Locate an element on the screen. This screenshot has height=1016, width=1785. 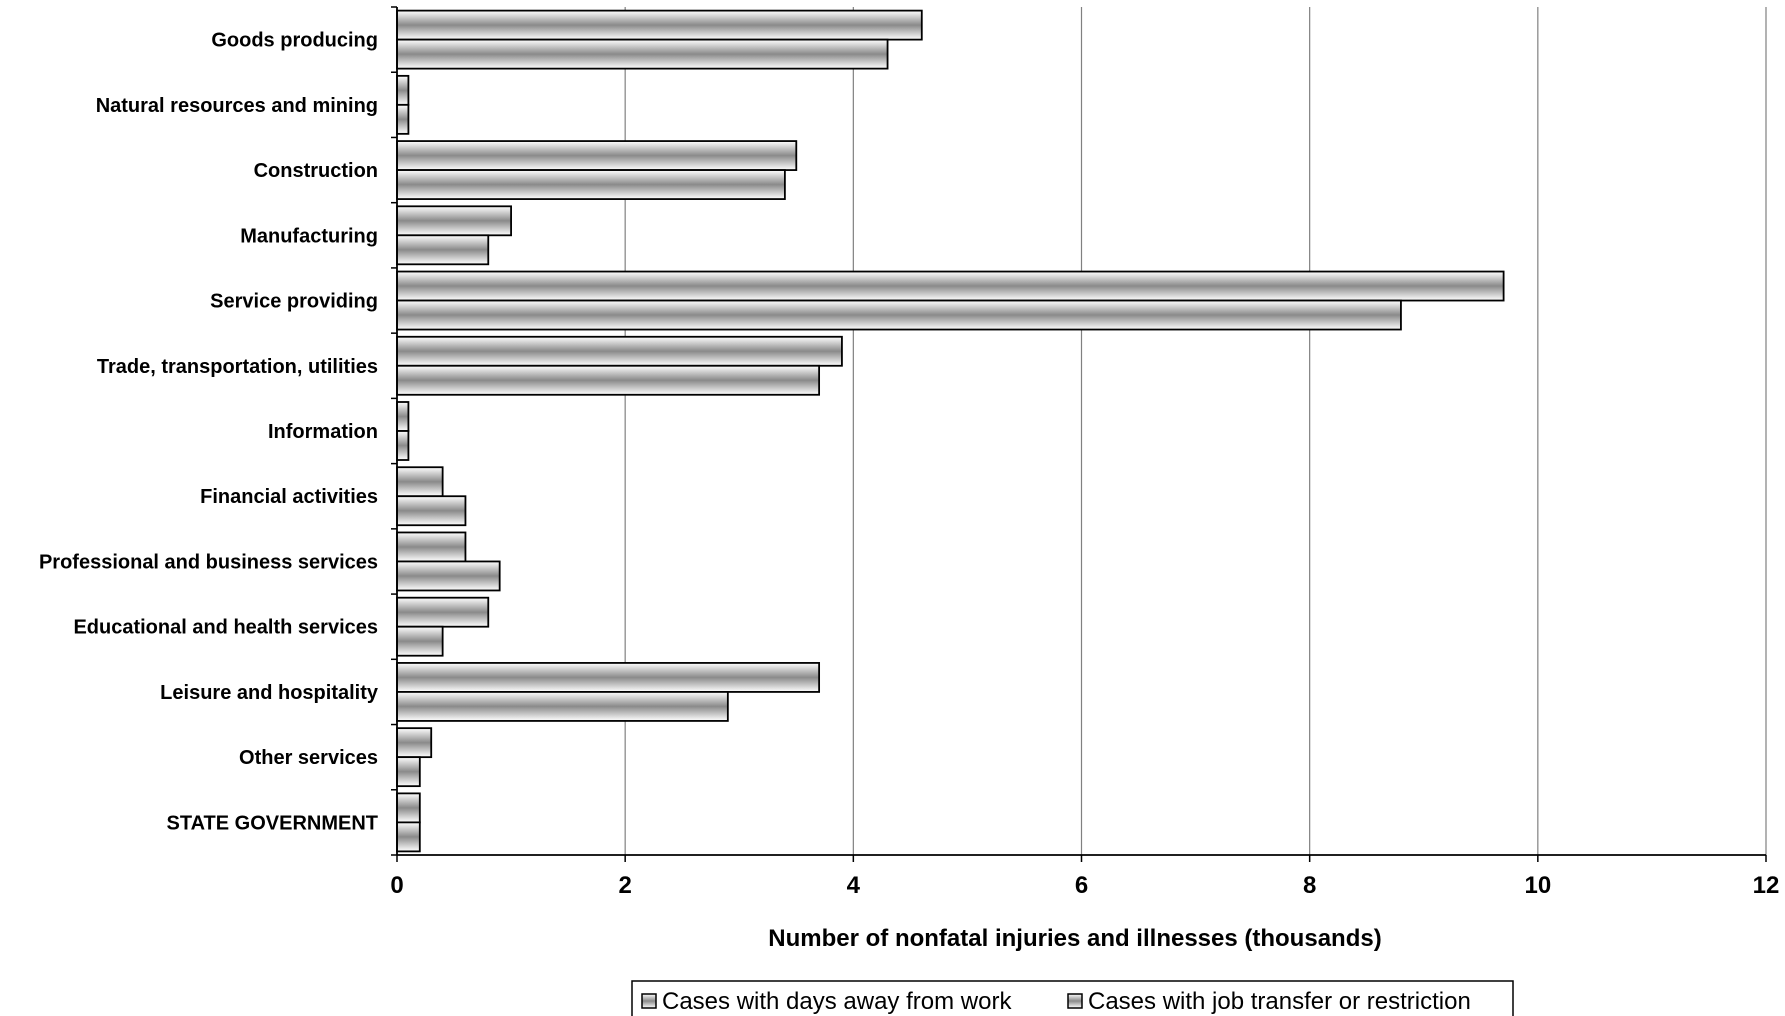
x-tick-label-2: 2 is located at coordinates (624, 885).